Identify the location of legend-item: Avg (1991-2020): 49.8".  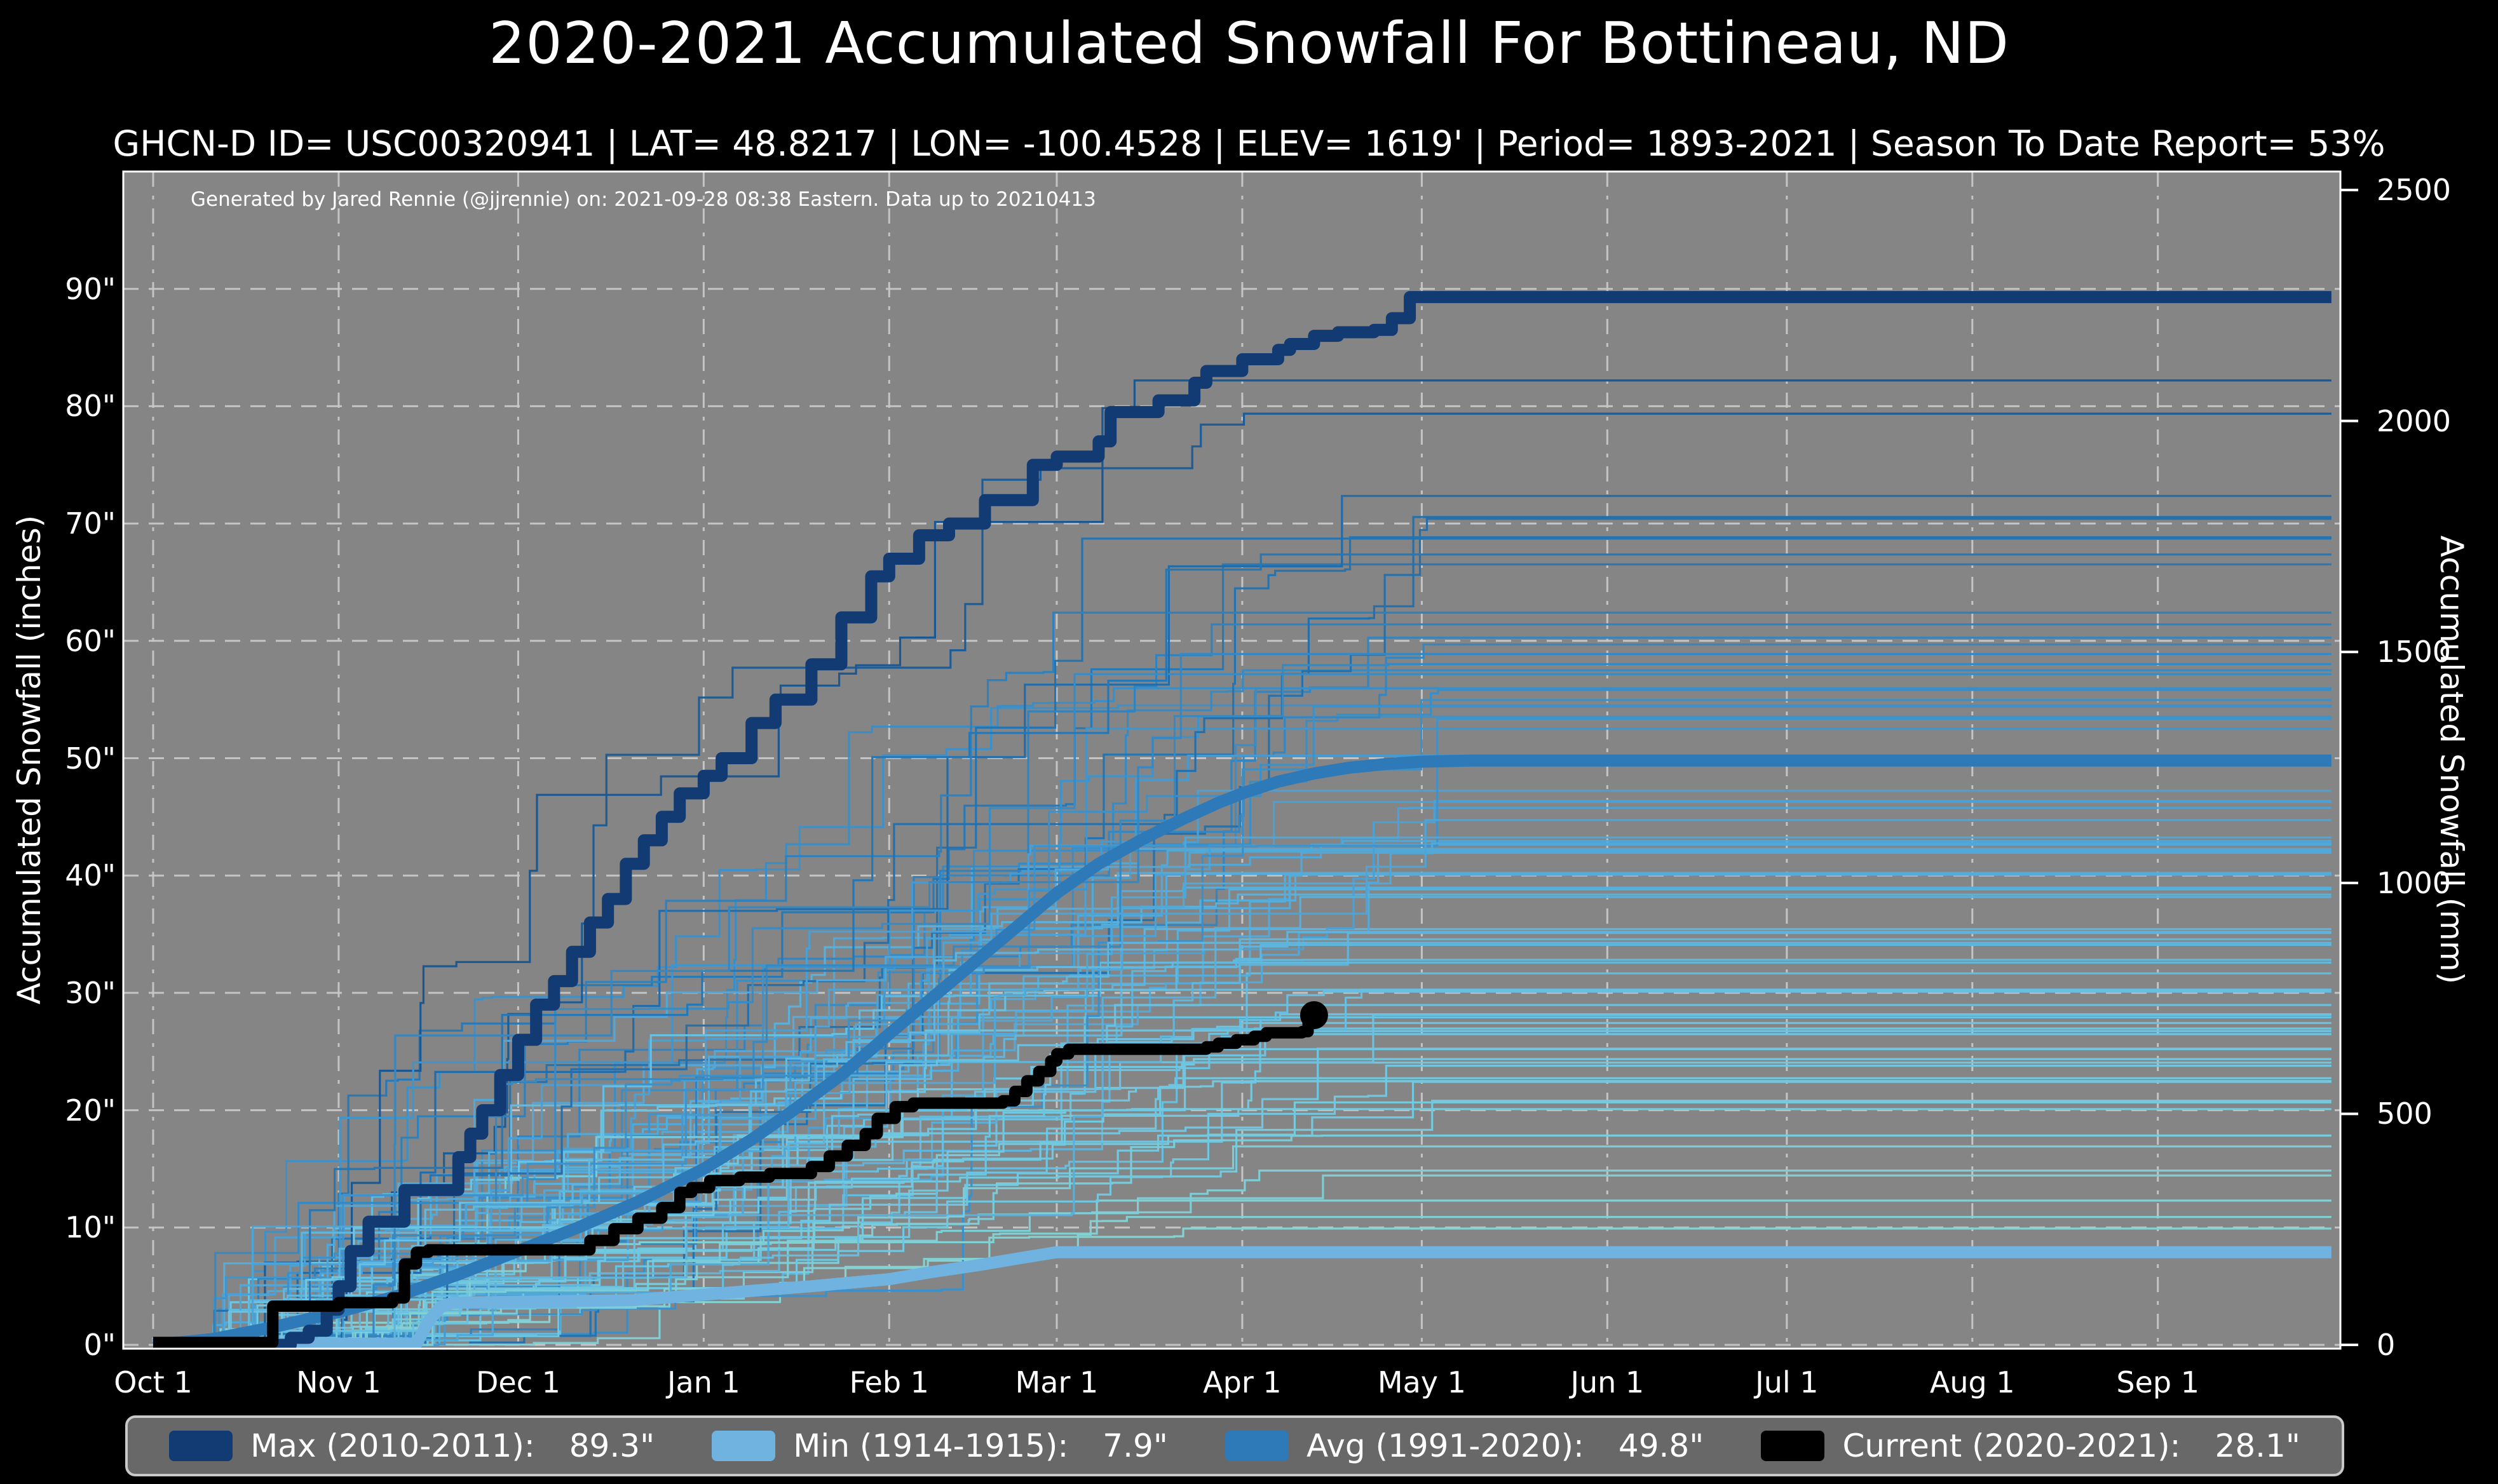
(1464, 1445).